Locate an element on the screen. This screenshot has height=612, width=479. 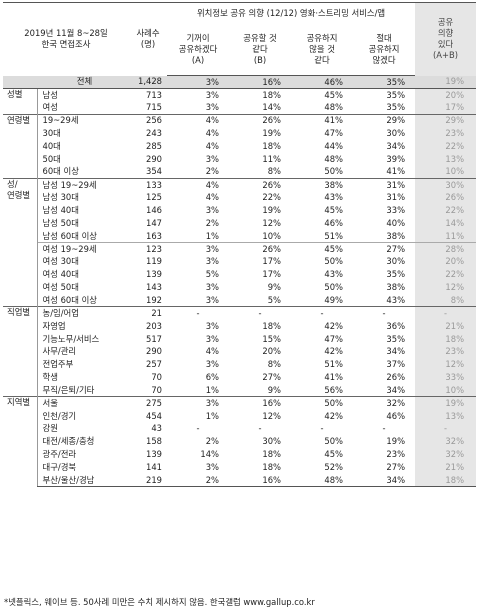
percent-cell: 17% is located at coordinates (272, 274).